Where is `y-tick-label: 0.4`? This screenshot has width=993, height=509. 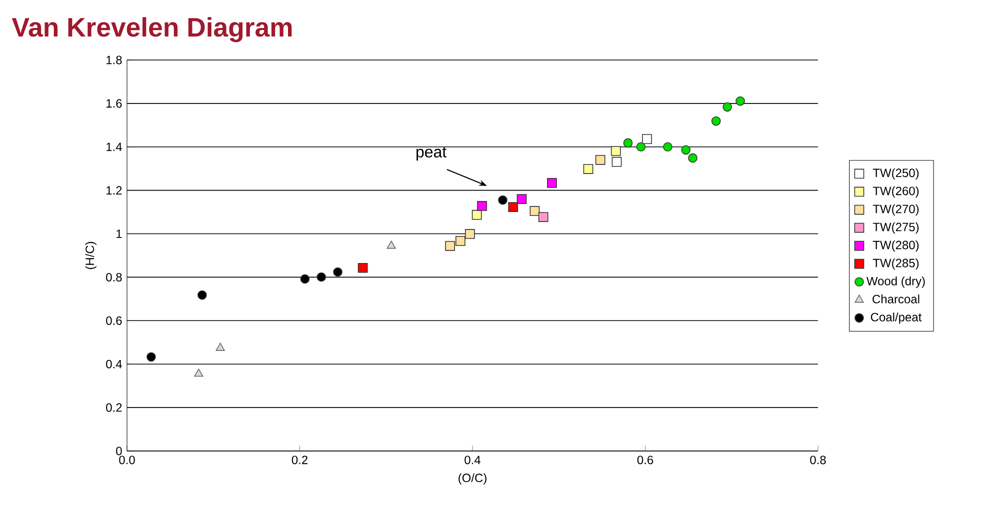
y-tick-label: 0.4 is located at coordinates (114, 364).